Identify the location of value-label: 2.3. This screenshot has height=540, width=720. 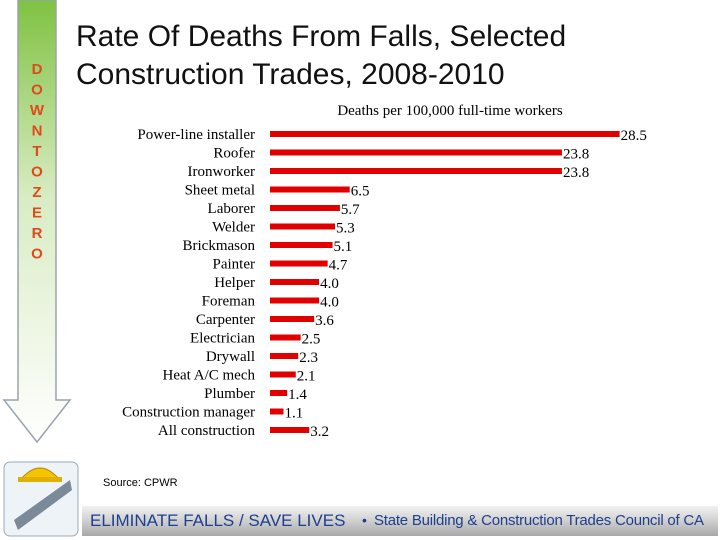
(308, 358).